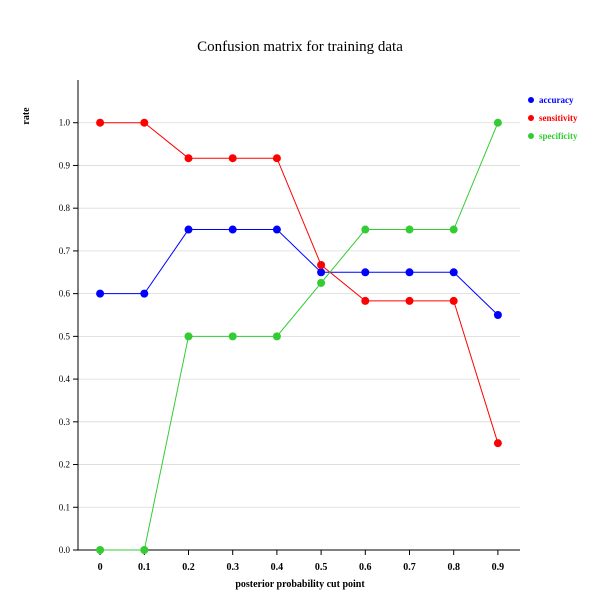 The image size is (600, 600). I want to click on y-tick-label: 1.0, so click(65, 123).